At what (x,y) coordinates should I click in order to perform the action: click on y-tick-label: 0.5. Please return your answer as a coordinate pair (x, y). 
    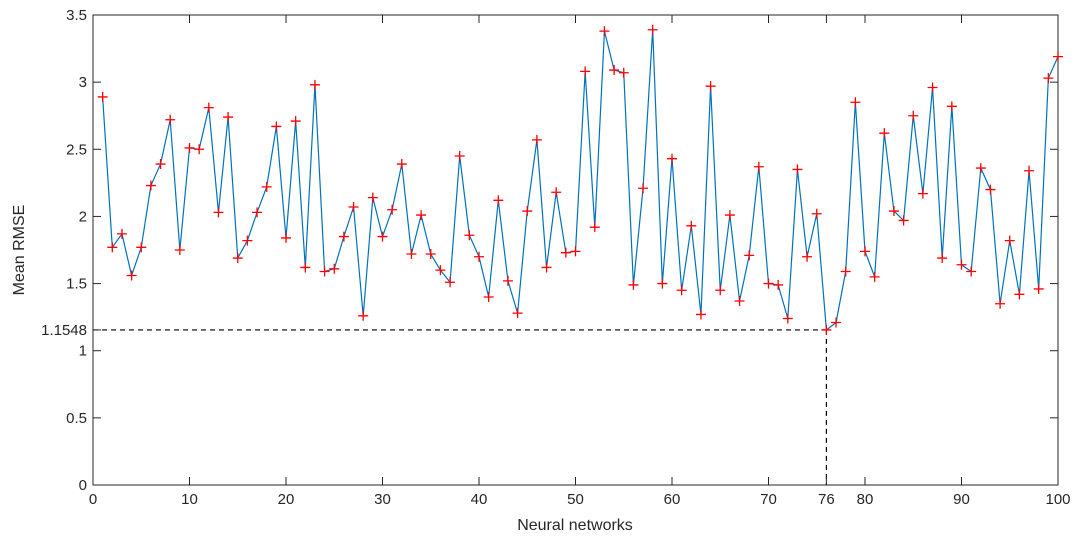
    Looking at the image, I should click on (76, 418).